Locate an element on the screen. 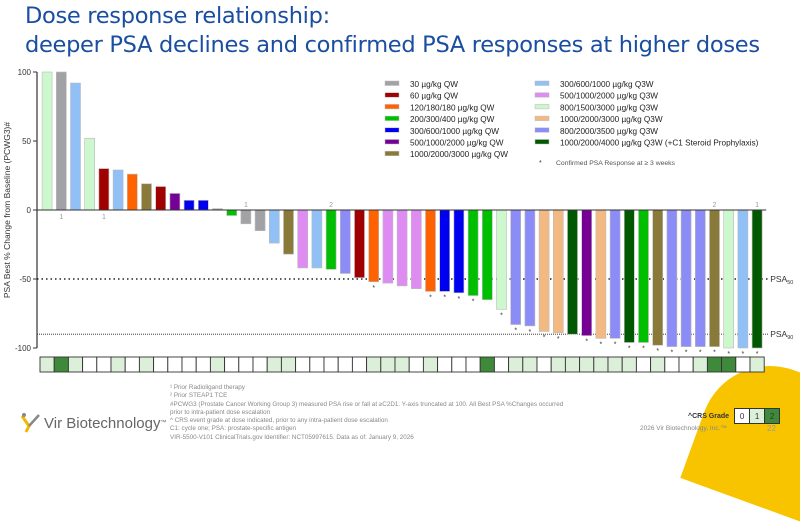 This screenshot has height=526, width=800. legend-label: 300/600/1000 µg/kg Q3W is located at coordinates (607, 84).